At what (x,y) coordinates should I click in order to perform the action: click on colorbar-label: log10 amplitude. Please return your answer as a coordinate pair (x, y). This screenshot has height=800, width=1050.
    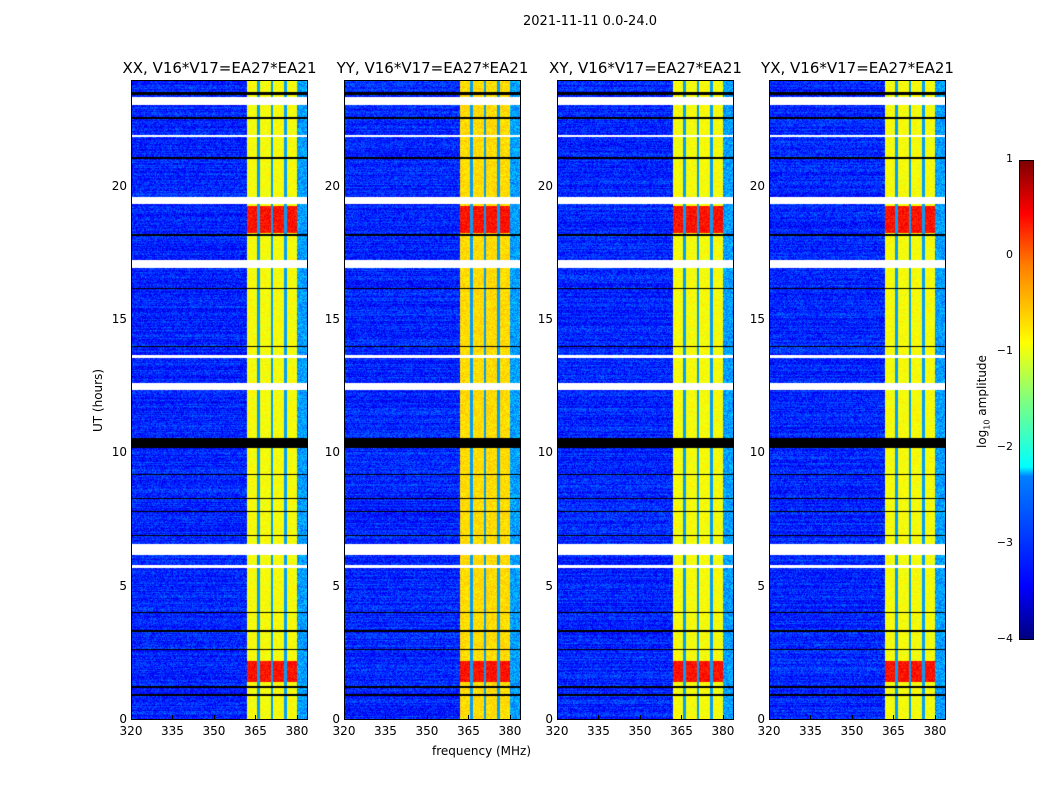
    Looking at the image, I should click on (983, 401).